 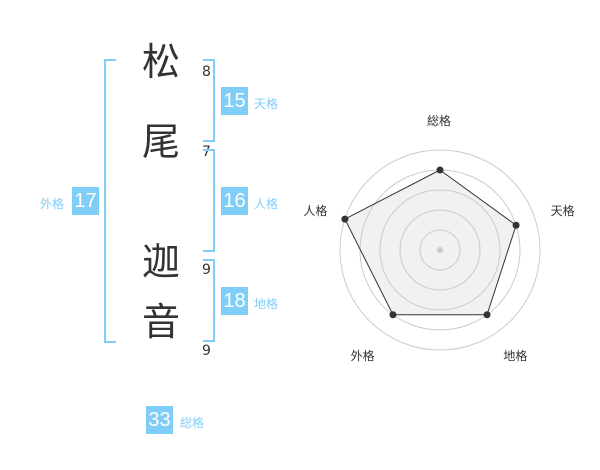 I want to click on name-char-2: 尾, so click(x=160, y=142).